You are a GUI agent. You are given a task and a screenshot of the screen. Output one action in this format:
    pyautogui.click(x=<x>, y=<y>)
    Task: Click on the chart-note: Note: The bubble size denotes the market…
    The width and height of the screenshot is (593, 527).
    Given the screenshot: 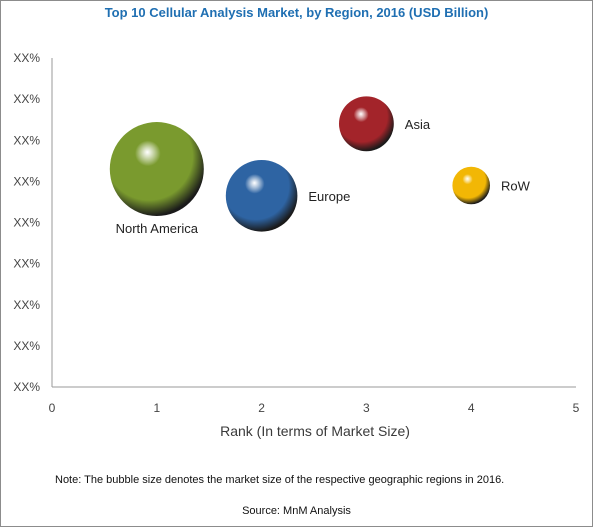 What is the action you would take?
    pyautogui.click(x=280, y=480)
    